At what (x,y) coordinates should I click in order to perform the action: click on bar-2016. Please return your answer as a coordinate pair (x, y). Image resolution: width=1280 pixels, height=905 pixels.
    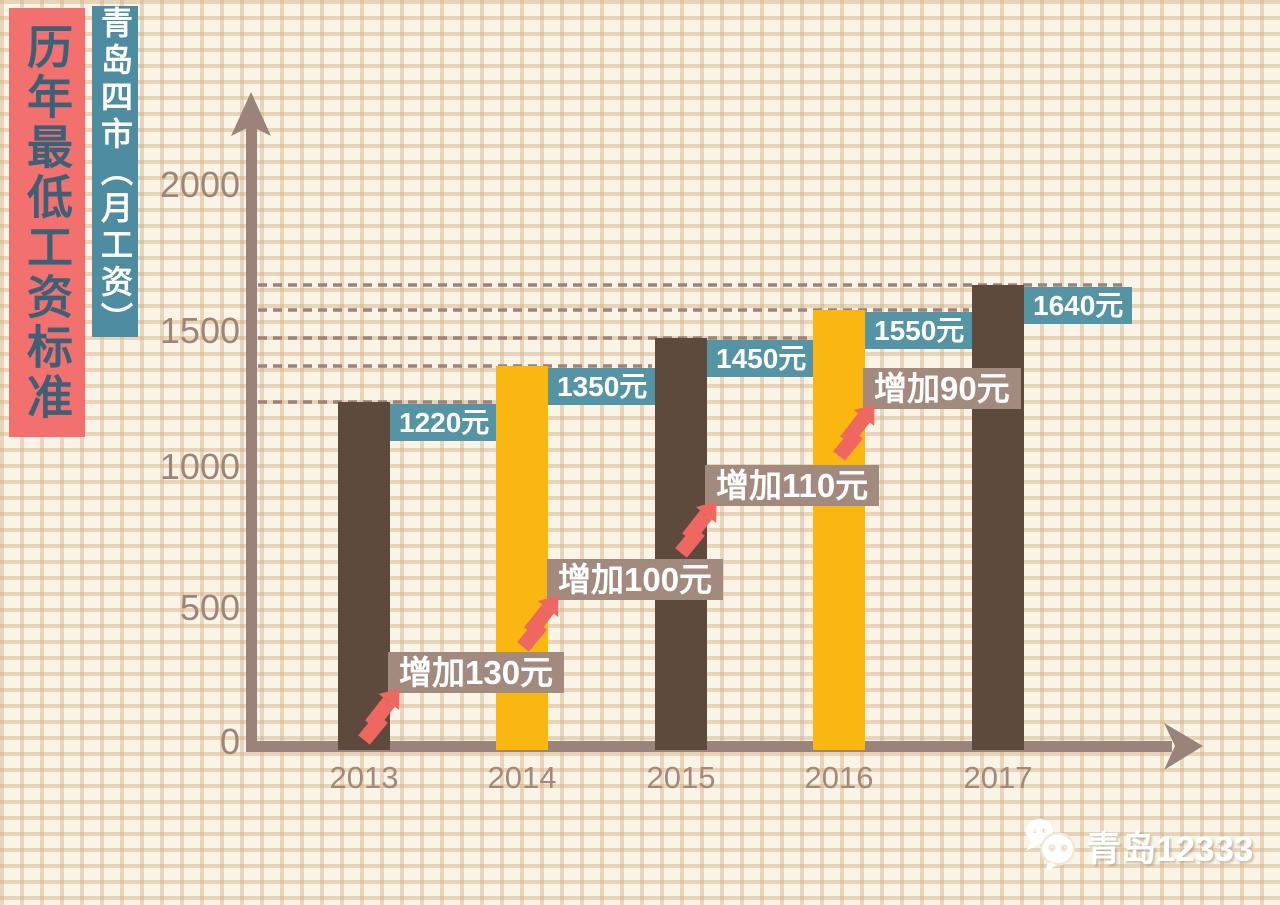
    Looking at the image, I should click on (839, 530).